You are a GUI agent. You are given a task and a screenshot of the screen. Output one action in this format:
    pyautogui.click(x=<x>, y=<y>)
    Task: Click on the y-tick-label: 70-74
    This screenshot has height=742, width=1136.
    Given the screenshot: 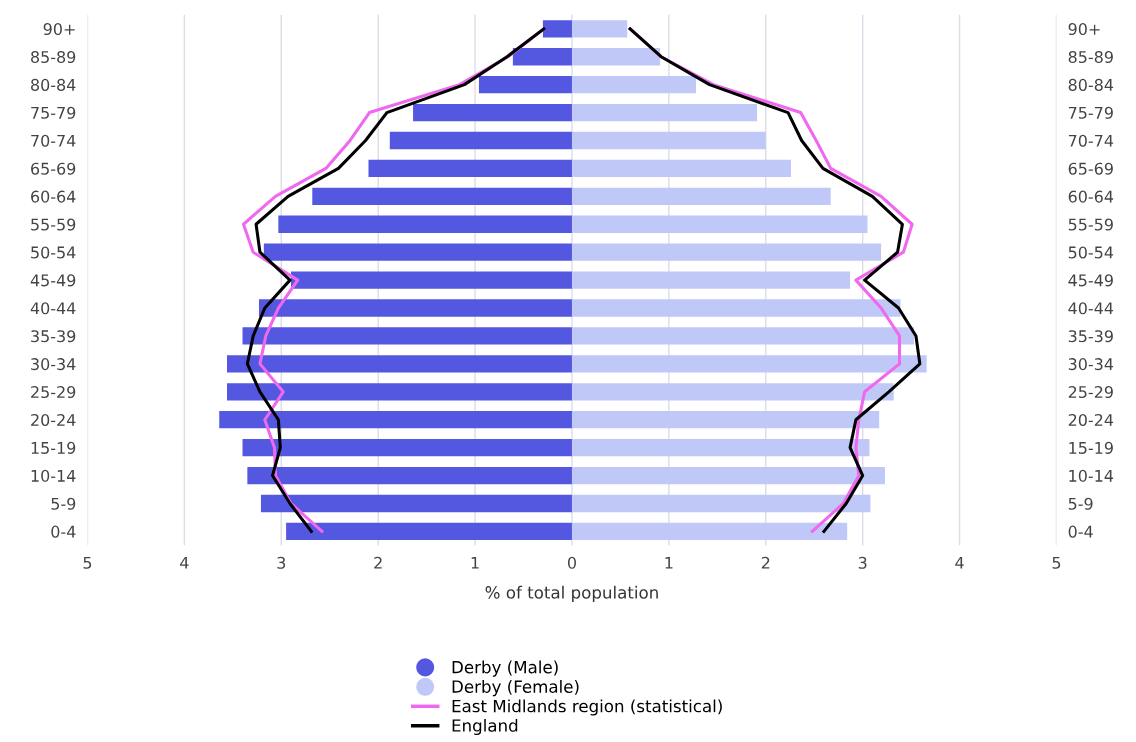 What is the action you would take?
    pyautogui.click(x=1091, y=140)
    